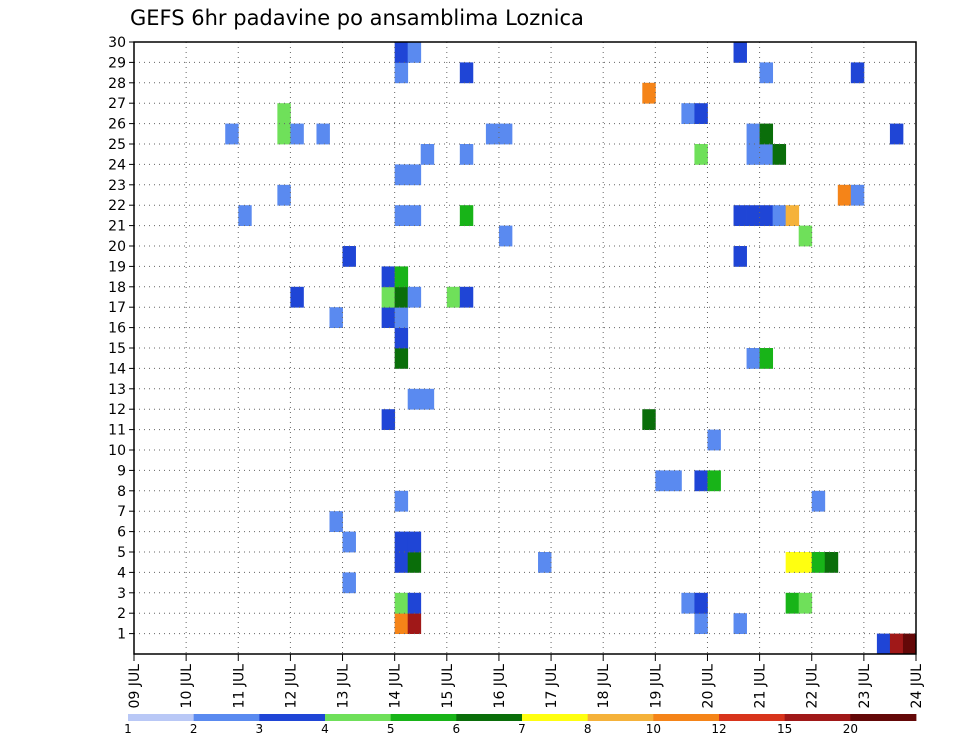 The width and height of the screenshot is (960, 742). What do you see at coordinates (588, 729) in the screenshot?
I see `colorbar-label: 8` at bounding box center [588, 729].